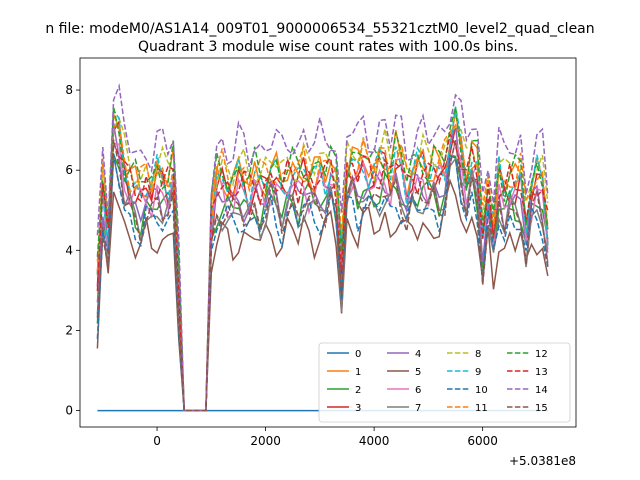 Image resolution: width=640 pixels, height=480 pixels. I want to click on legend-label-6: 6, so click(418, 390).